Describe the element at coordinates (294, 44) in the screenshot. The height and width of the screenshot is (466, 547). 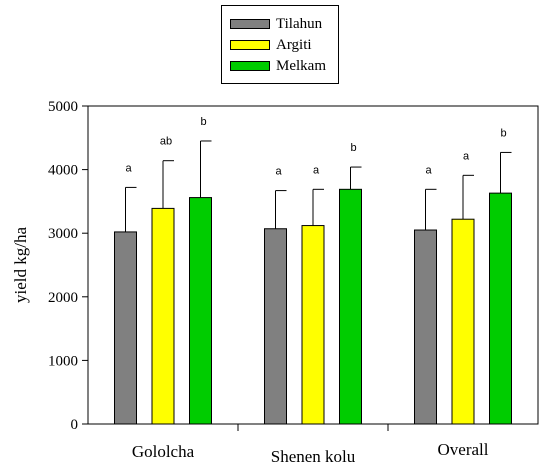
I see `legend-label-argiti: Argiti` at that location.